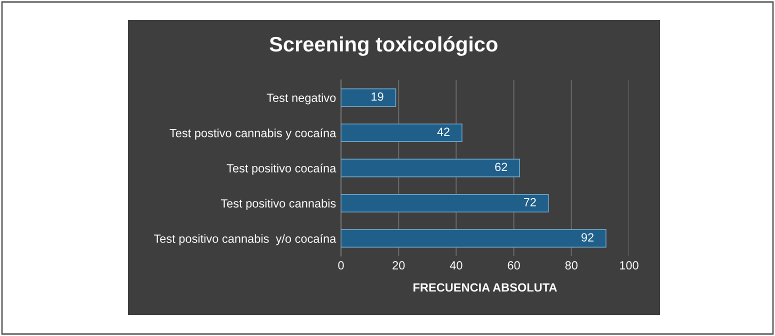 This screenshot has height=336, width=775. What do you see at coordinates (588, 237) in the screenshot?
I see `data-label: 92` at bounding box center [588, 237].